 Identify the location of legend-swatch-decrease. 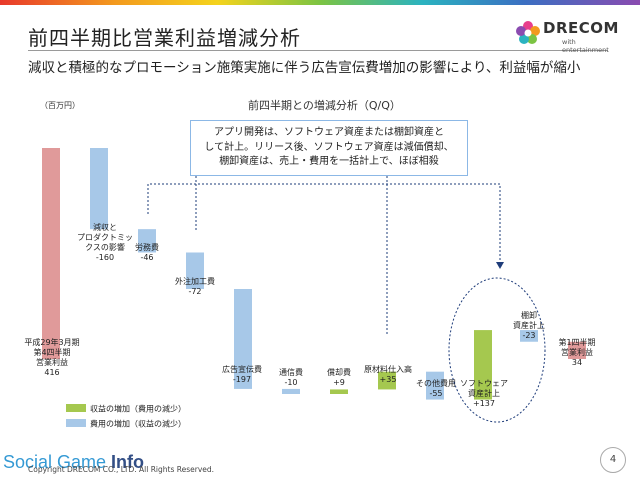
(76, 423).